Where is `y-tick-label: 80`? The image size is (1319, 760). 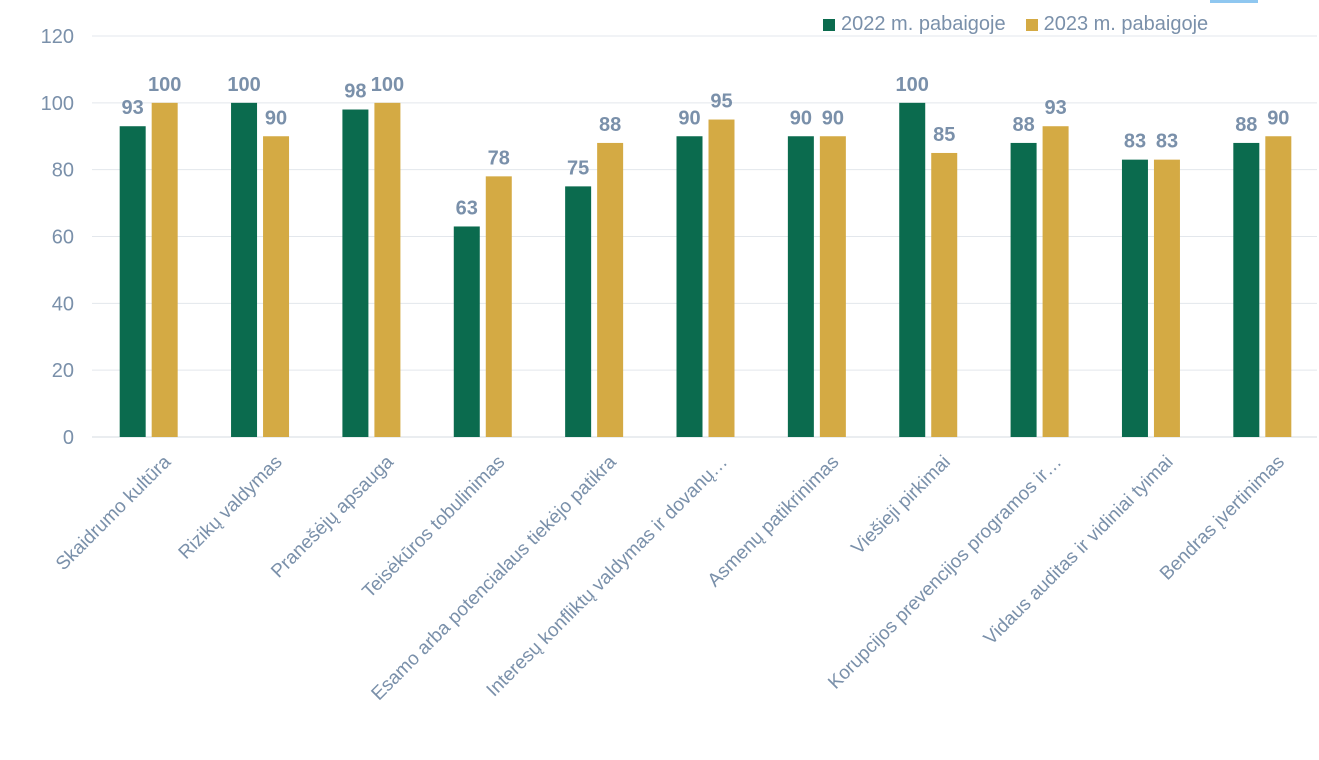
y-tick-label: 80 is located at coordinates (63, 171).